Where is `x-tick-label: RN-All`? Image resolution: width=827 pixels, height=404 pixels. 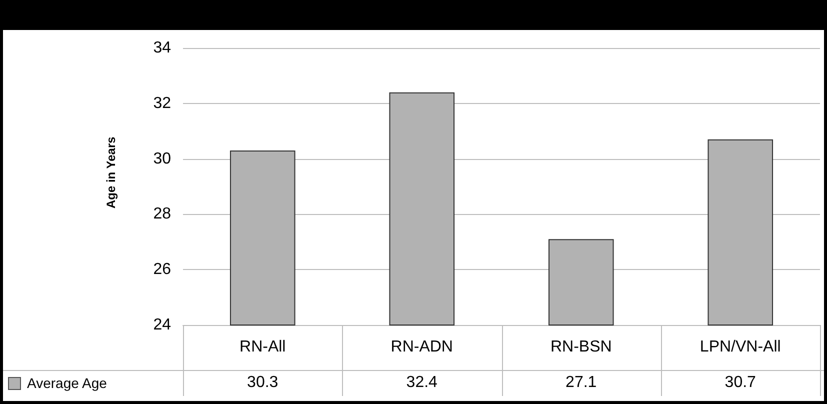 x-tick-label: RN-All is located at coordinates (263, 347).